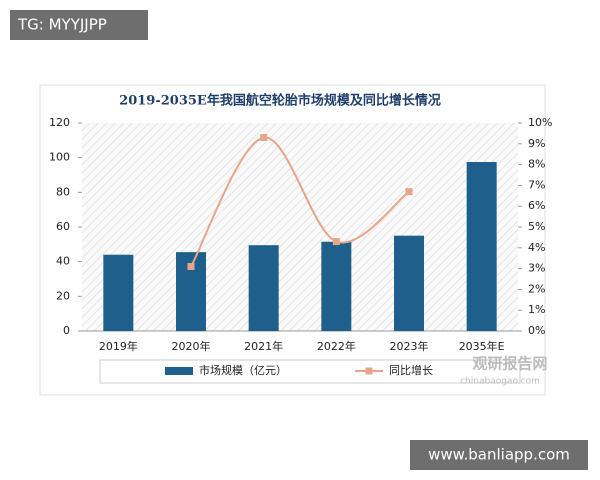 The width and height of the screenshot is (600, 480). Describe the element at coordinates (500, 382) in the screenshot. I see `source-url: chinabaogao.com` at that location.